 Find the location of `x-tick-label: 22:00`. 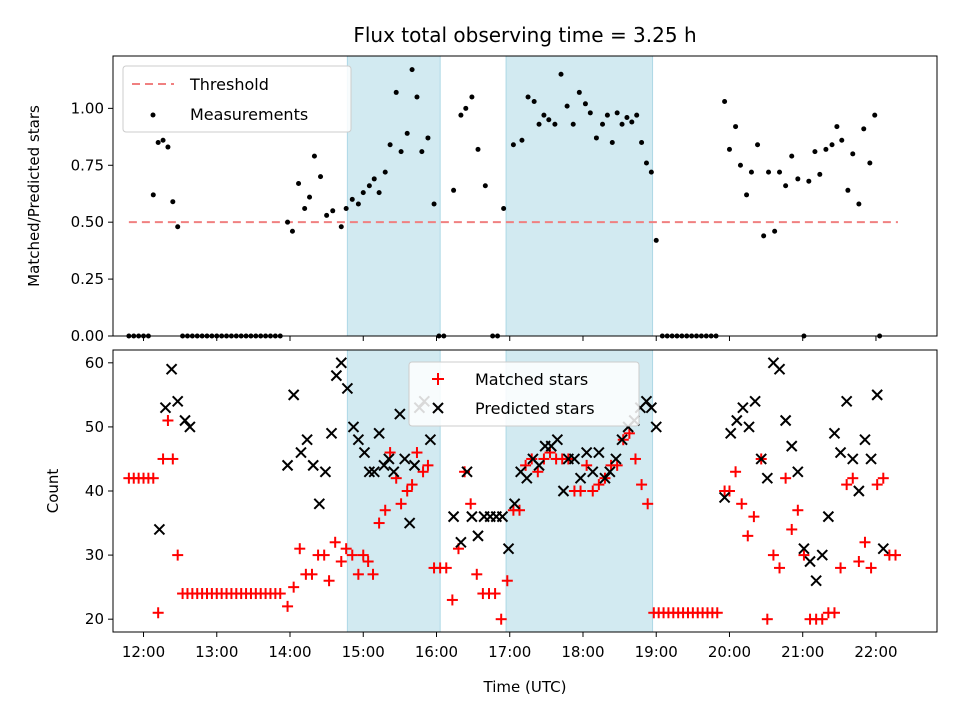

x-tick-label: 22:00 is located at coordinates (875, 652).